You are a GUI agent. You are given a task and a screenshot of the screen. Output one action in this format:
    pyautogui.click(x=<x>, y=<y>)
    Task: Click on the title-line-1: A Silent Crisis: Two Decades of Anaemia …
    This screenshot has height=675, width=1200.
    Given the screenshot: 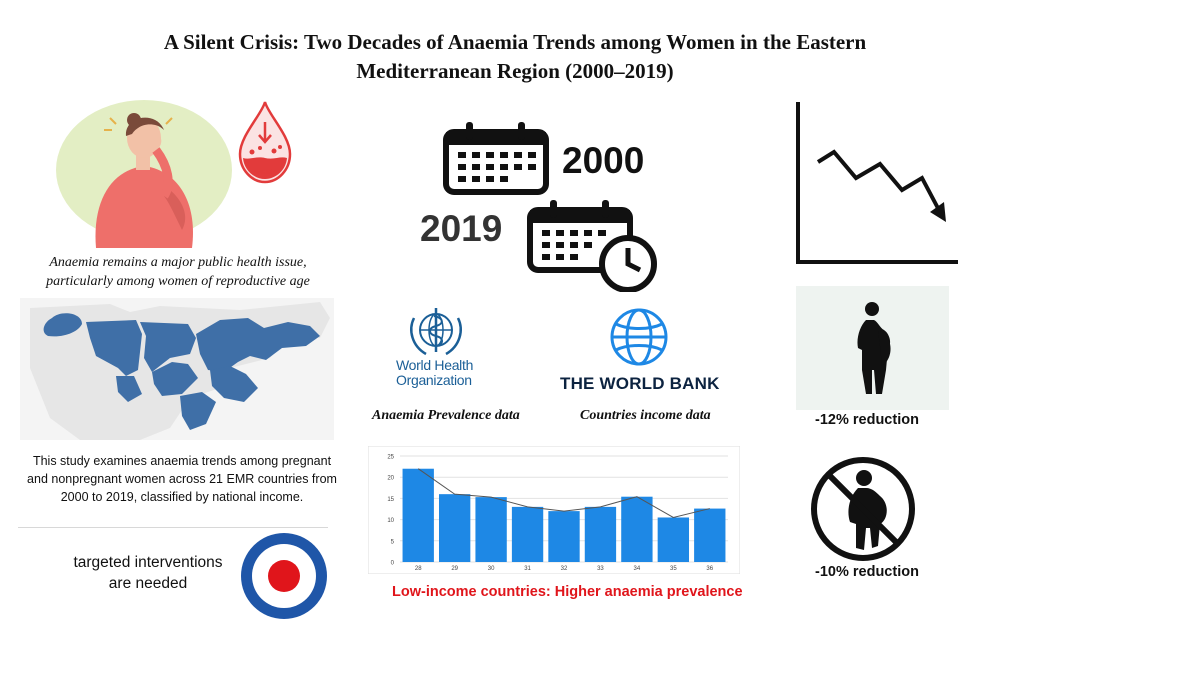 What is the action you would take?
    pyautogui.click(x=515, y=42)
    